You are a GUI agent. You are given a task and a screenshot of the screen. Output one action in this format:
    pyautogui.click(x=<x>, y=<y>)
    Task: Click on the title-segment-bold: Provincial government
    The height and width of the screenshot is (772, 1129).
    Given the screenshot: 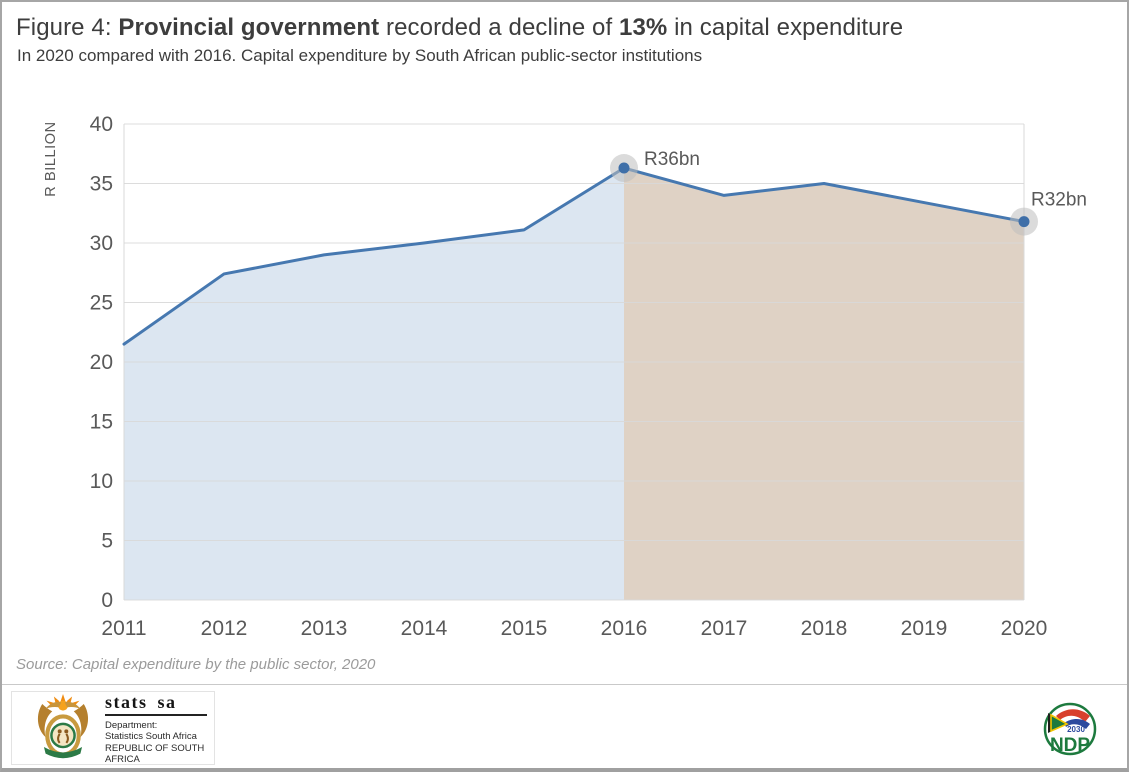 What is the action you would take?
    pyautogui.click(x=249, y=27)
    